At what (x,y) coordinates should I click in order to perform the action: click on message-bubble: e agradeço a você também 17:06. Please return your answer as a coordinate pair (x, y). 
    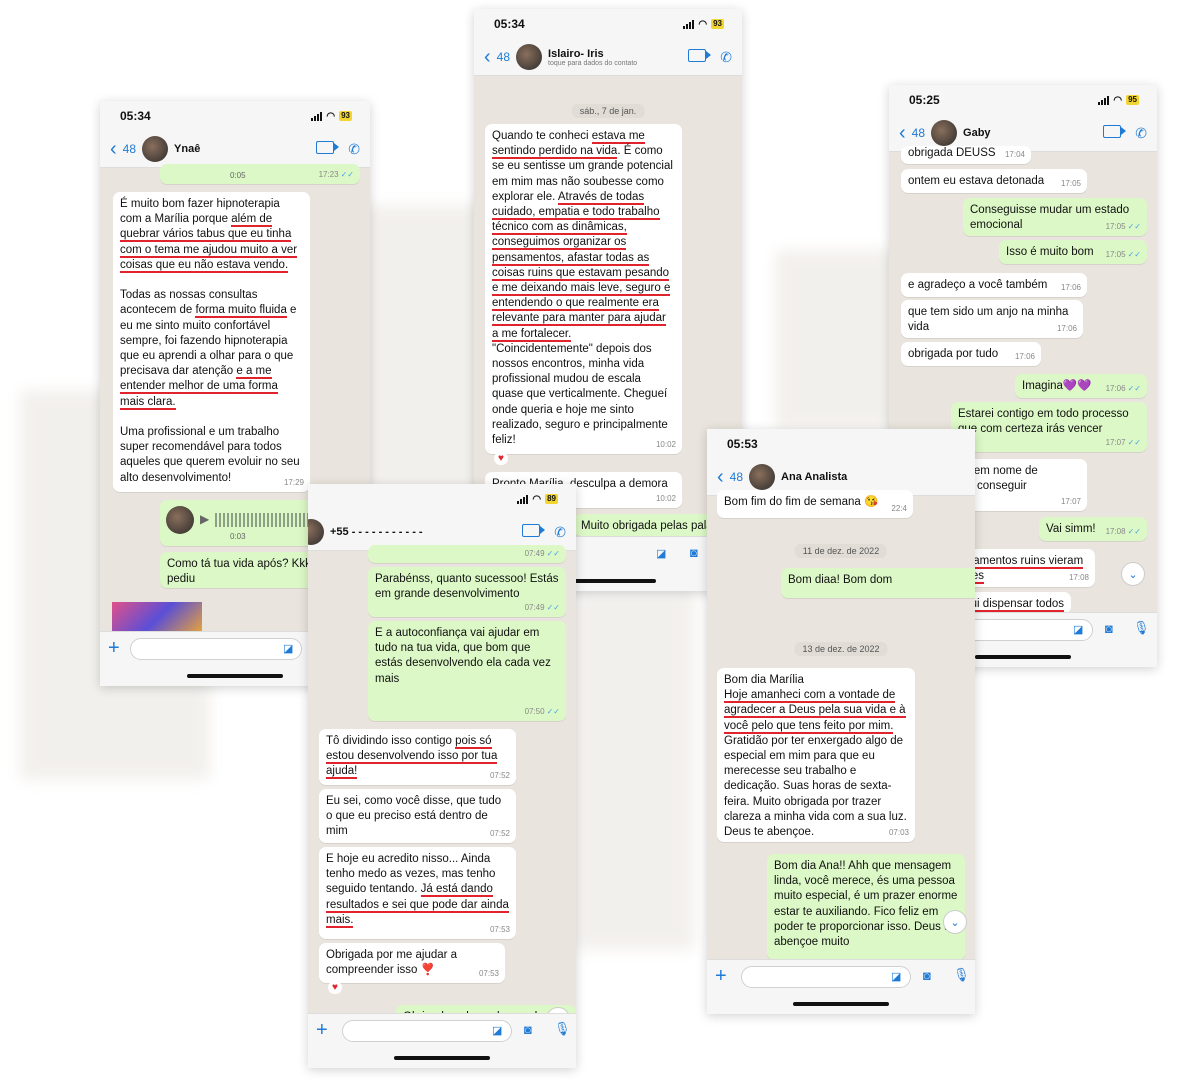
    Looking at the image, I should click on (994, 285).